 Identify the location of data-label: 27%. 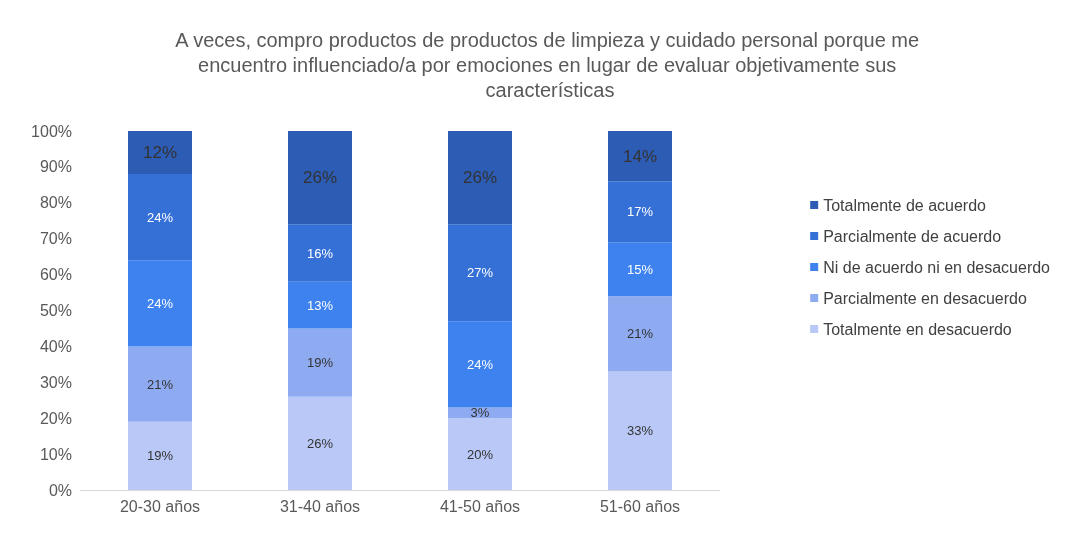
(480, 273).